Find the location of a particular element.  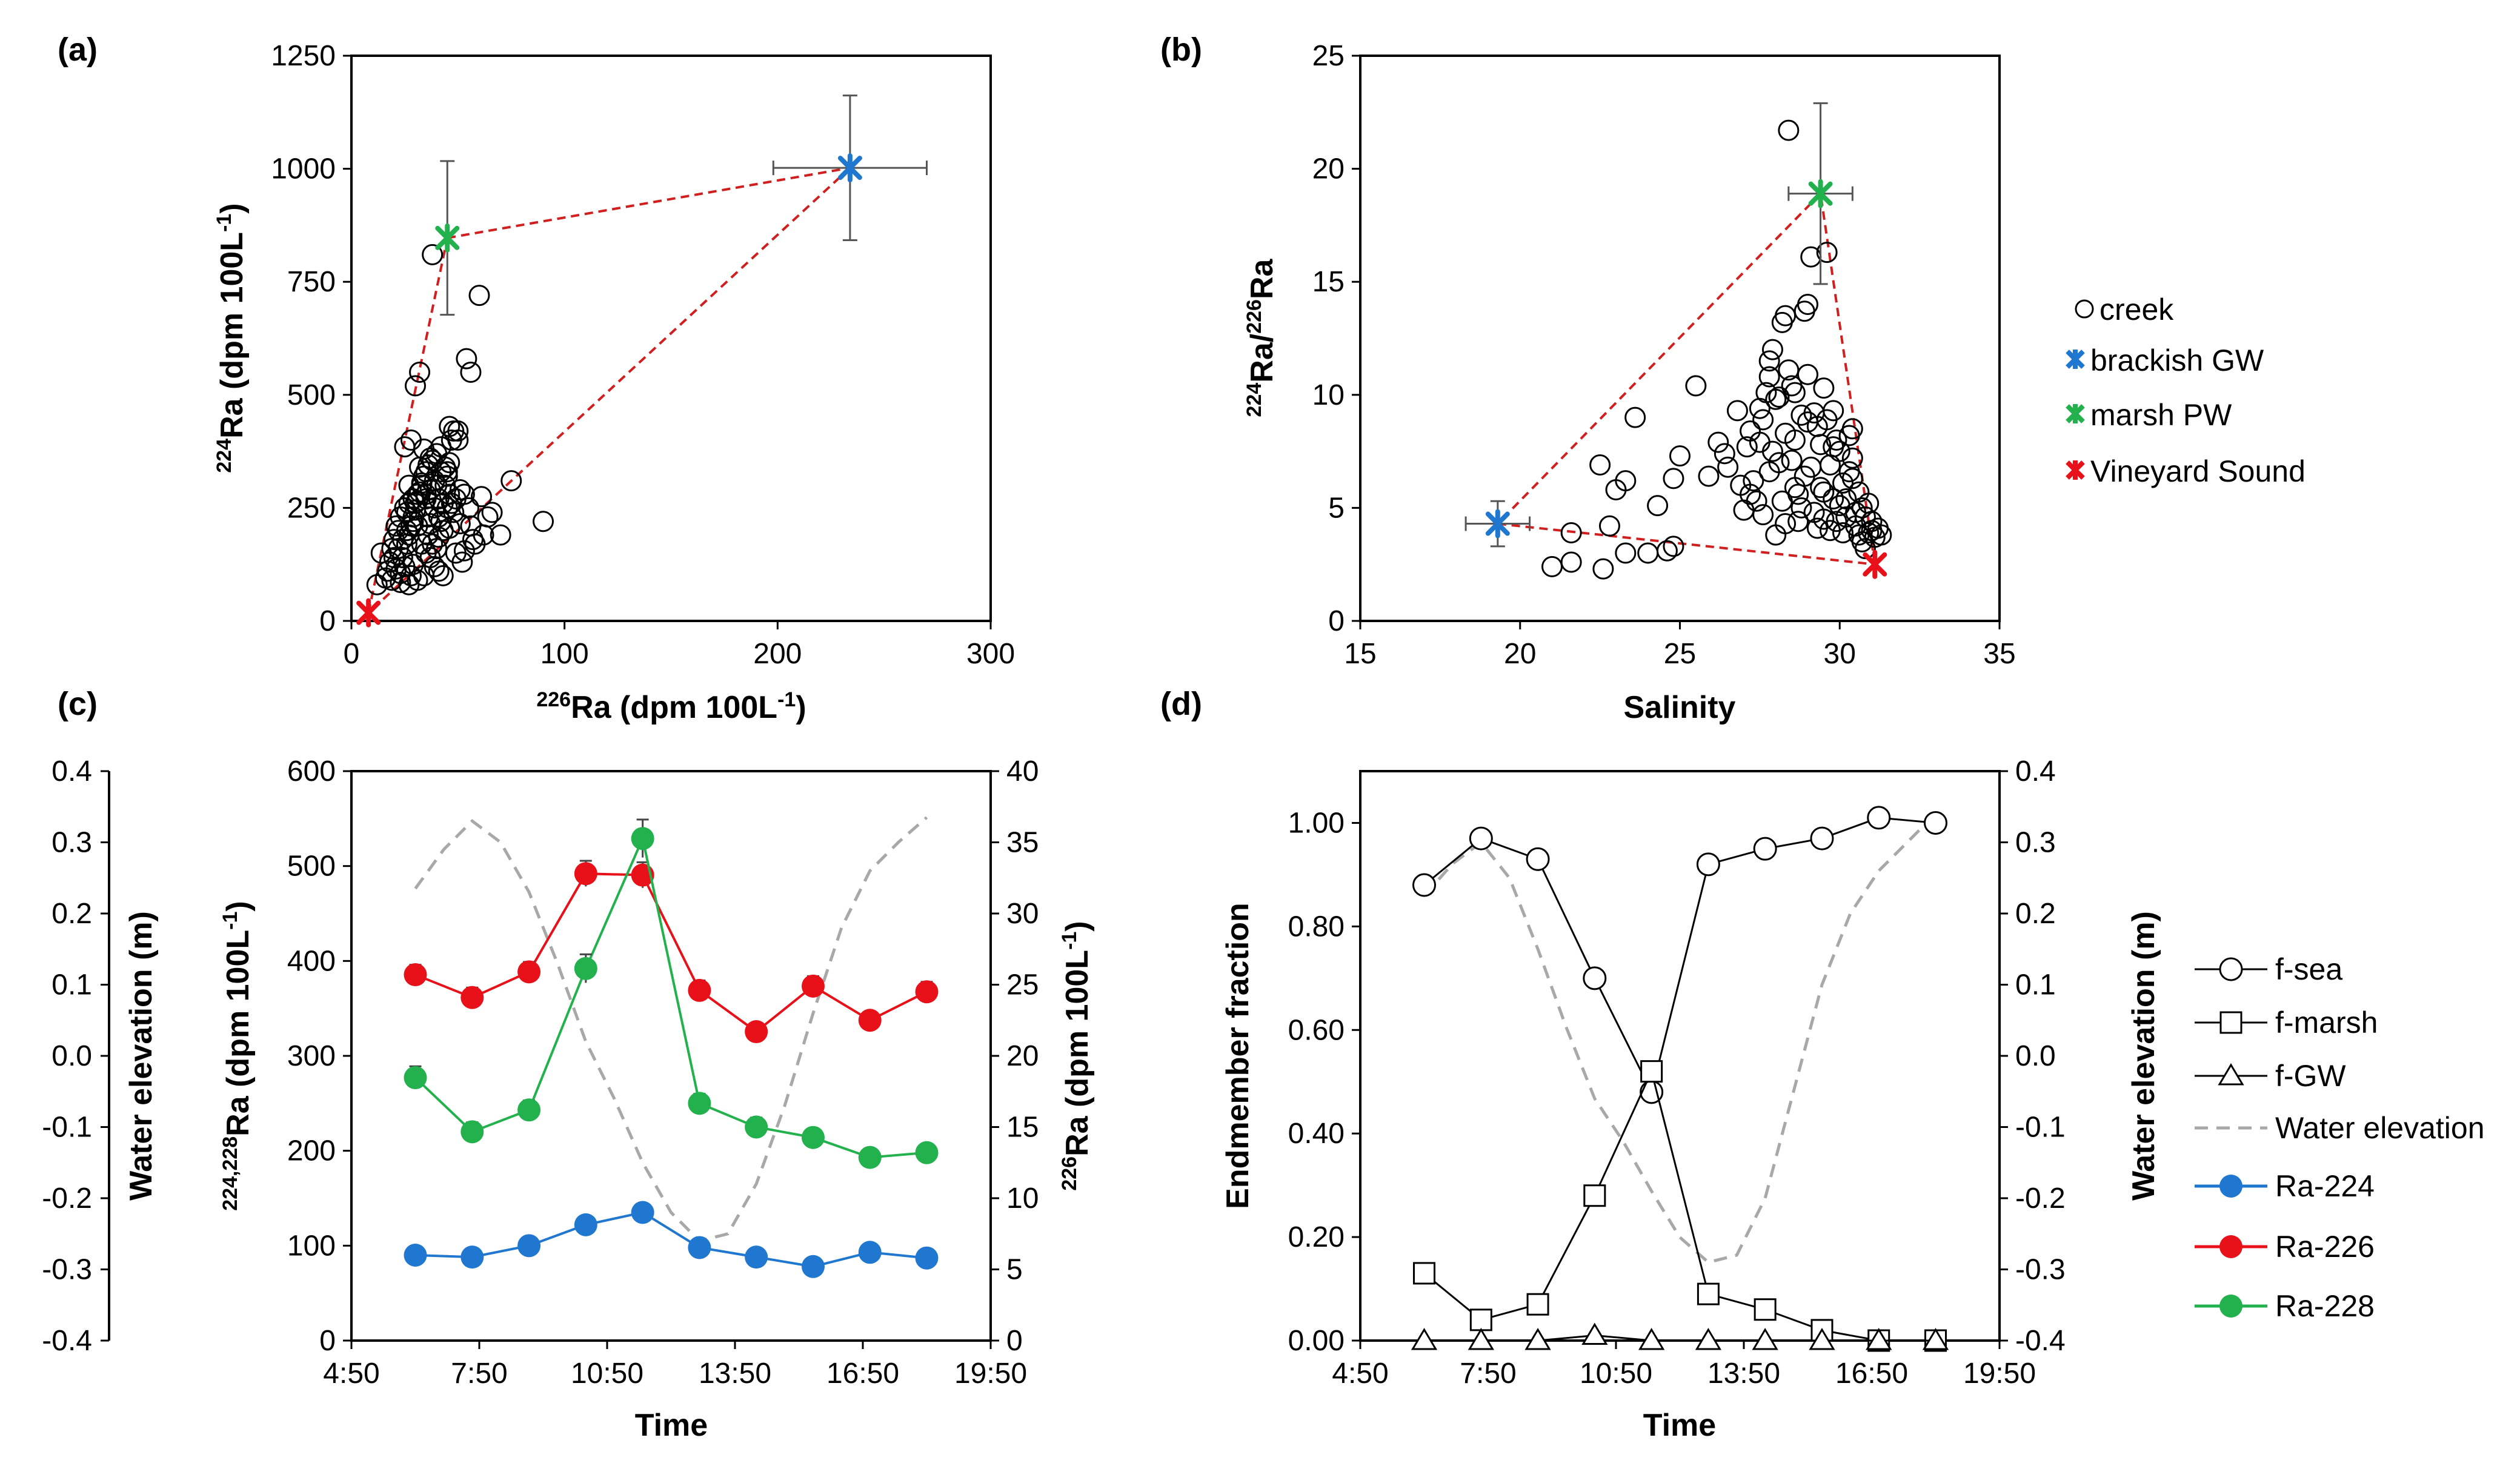

legend-marsh-pw-label: marsh PW is located at coordinates (2161, 415).